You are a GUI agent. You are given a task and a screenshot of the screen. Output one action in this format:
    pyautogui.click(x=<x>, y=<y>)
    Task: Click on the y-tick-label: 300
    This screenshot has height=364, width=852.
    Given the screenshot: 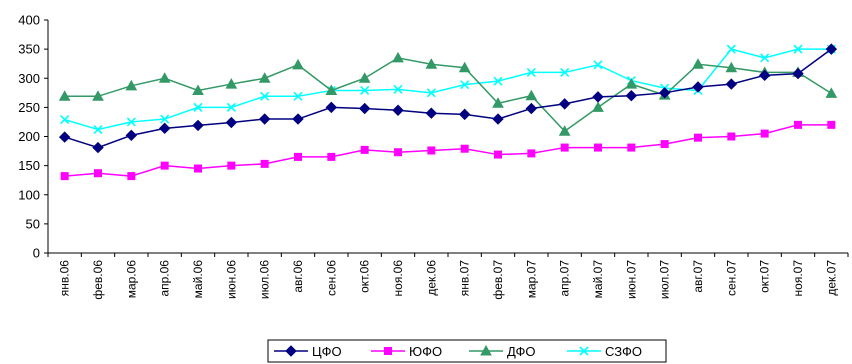 What is the action you would take?
    pyautogui.click(x=29, y=78)
    